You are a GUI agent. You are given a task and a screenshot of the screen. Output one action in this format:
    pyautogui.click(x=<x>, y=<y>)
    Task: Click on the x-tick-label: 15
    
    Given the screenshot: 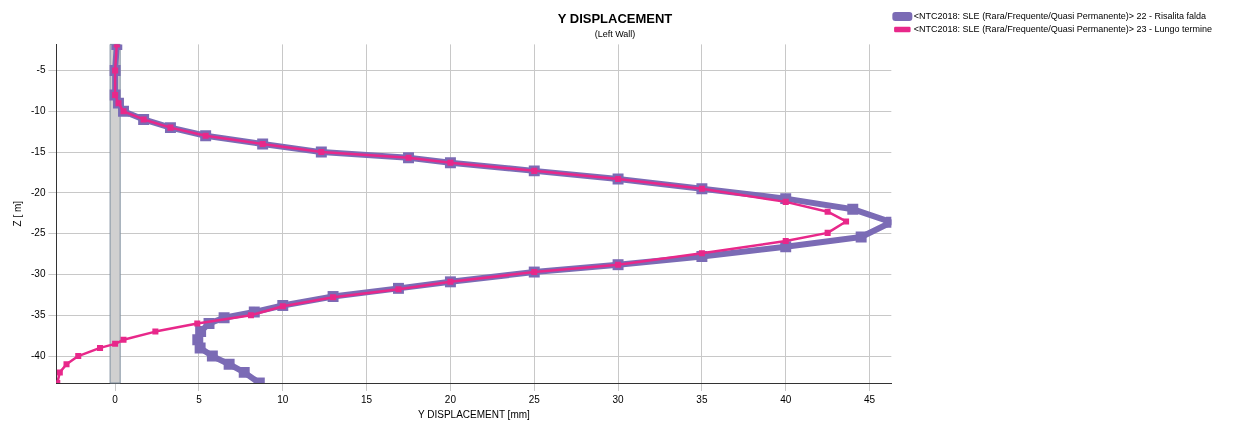 What is the action you would take?
    pyautogui.click(x=367, y=399)
    